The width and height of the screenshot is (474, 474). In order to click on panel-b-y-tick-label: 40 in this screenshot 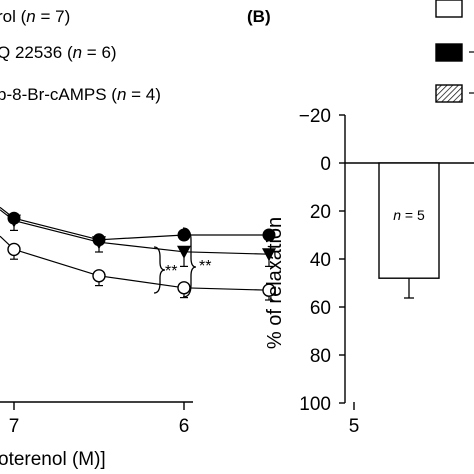, I will do `click(320, 260)`.